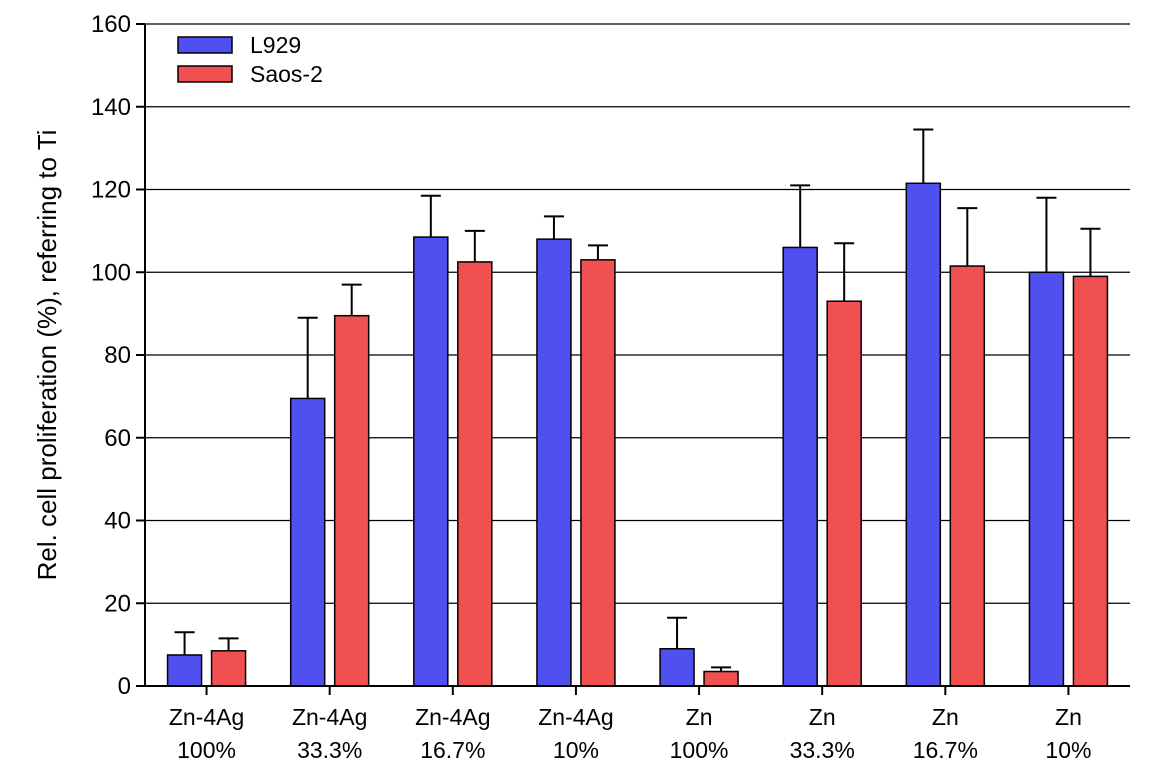 The image size is (1171, 773). I want to click on x-tick-label-0-line1: Zn-4Ag, so click(206, 717).